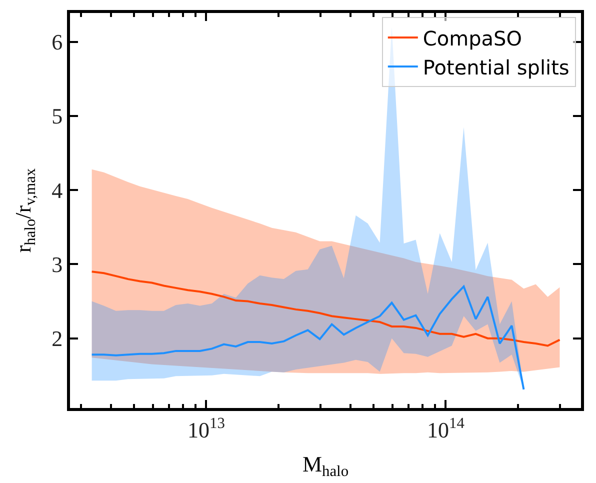 This screenshot has height=483, width=596. What do you see at coordinates (57, 116) in the screenshot?
I see `y-tick-label: 5` at bounding box center [57, 116].